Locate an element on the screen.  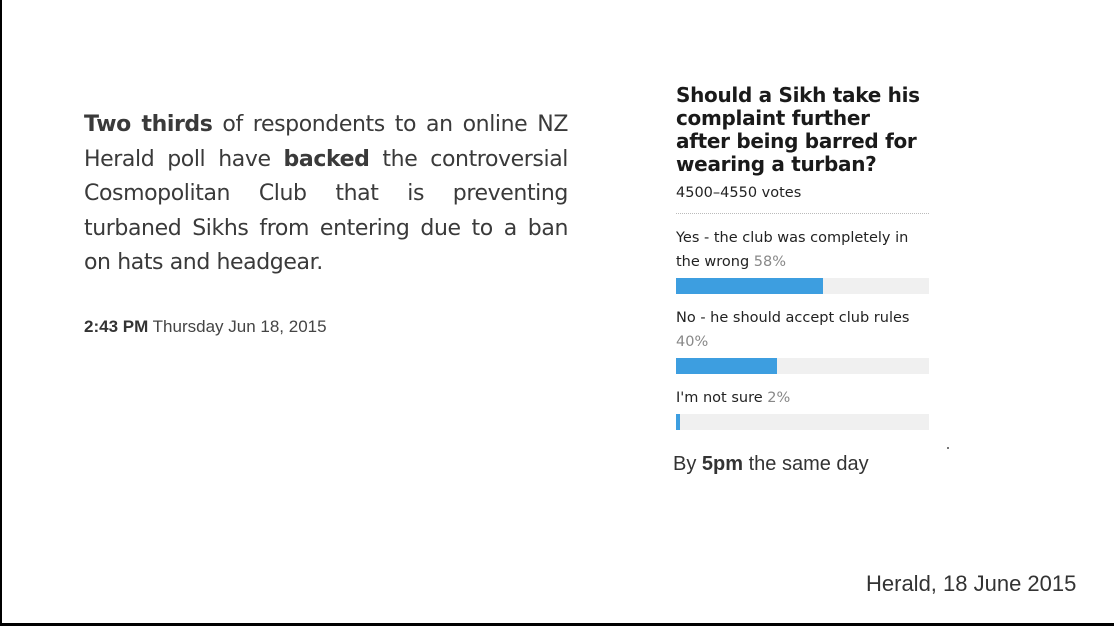
caption-bold: 5pm is located at coordinates (722, 464).